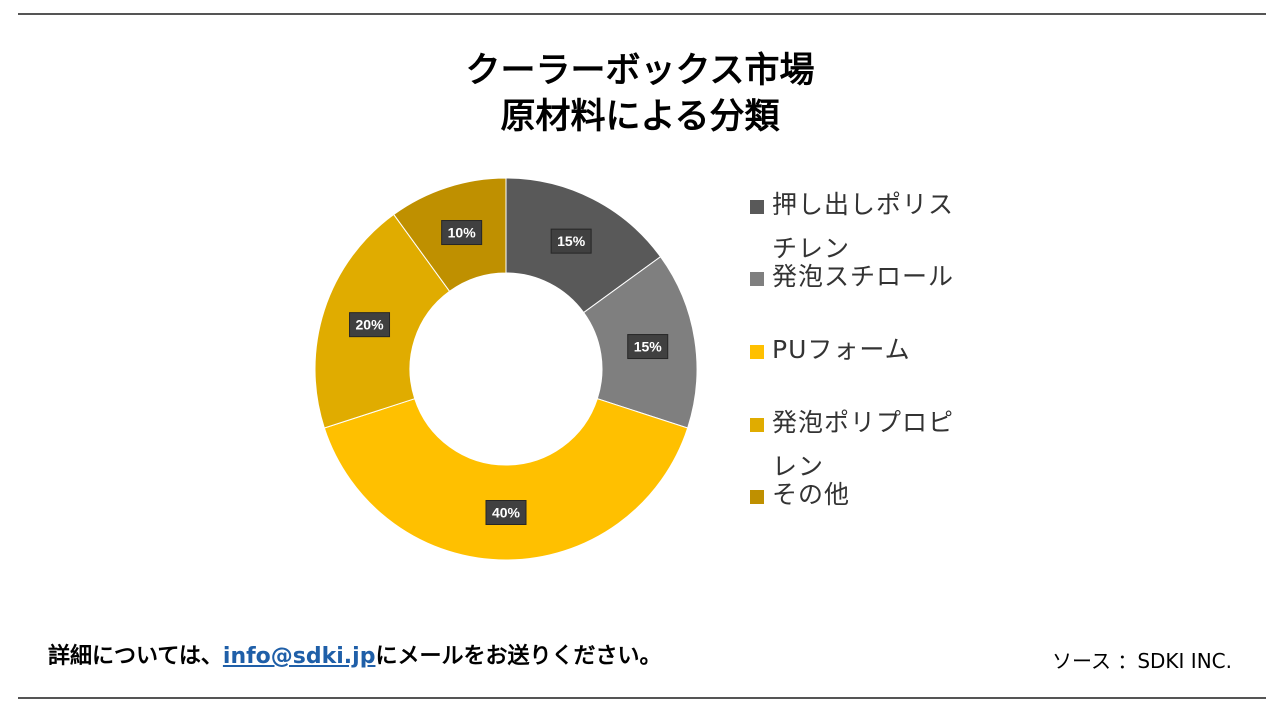 This screenshot has height=720, width=1280. Describe the element at coordinates (135, 656) in the screenshot. I see `contact-prefix: 詳細については、` at that location.